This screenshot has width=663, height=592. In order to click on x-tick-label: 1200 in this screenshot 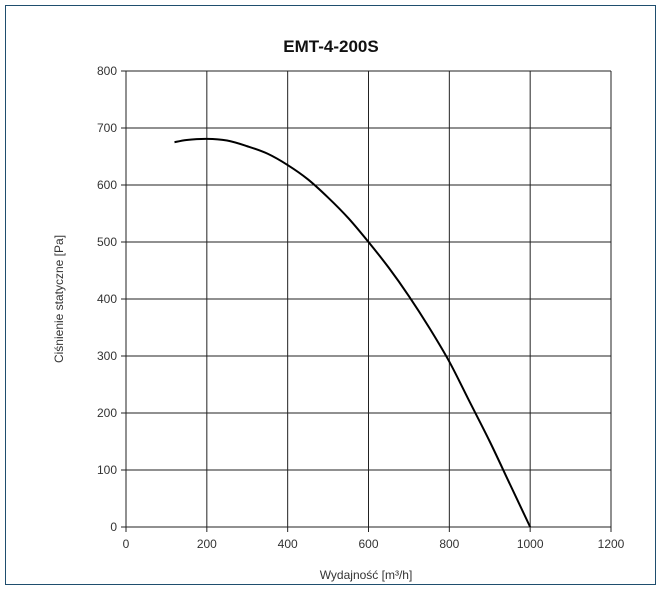, I will do `click(611, 544)`.